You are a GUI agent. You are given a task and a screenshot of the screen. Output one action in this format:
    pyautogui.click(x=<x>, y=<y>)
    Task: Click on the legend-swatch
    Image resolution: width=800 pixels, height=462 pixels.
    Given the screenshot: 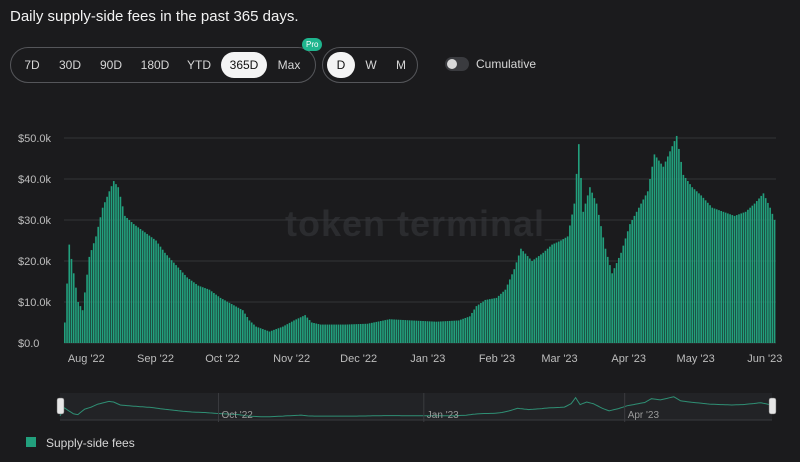 What is the action you would take?
    pyautogui.click(x=31, y=442)
    